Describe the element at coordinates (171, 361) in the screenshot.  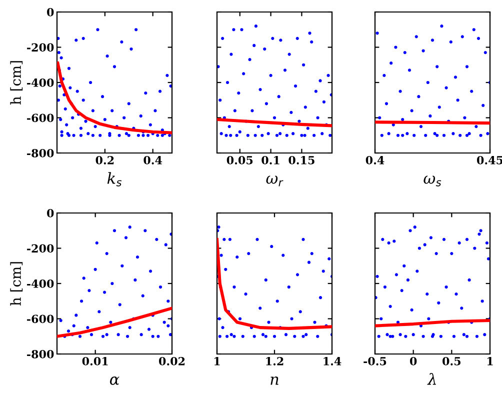
I see `x-tick-label: 0.02` at that location.